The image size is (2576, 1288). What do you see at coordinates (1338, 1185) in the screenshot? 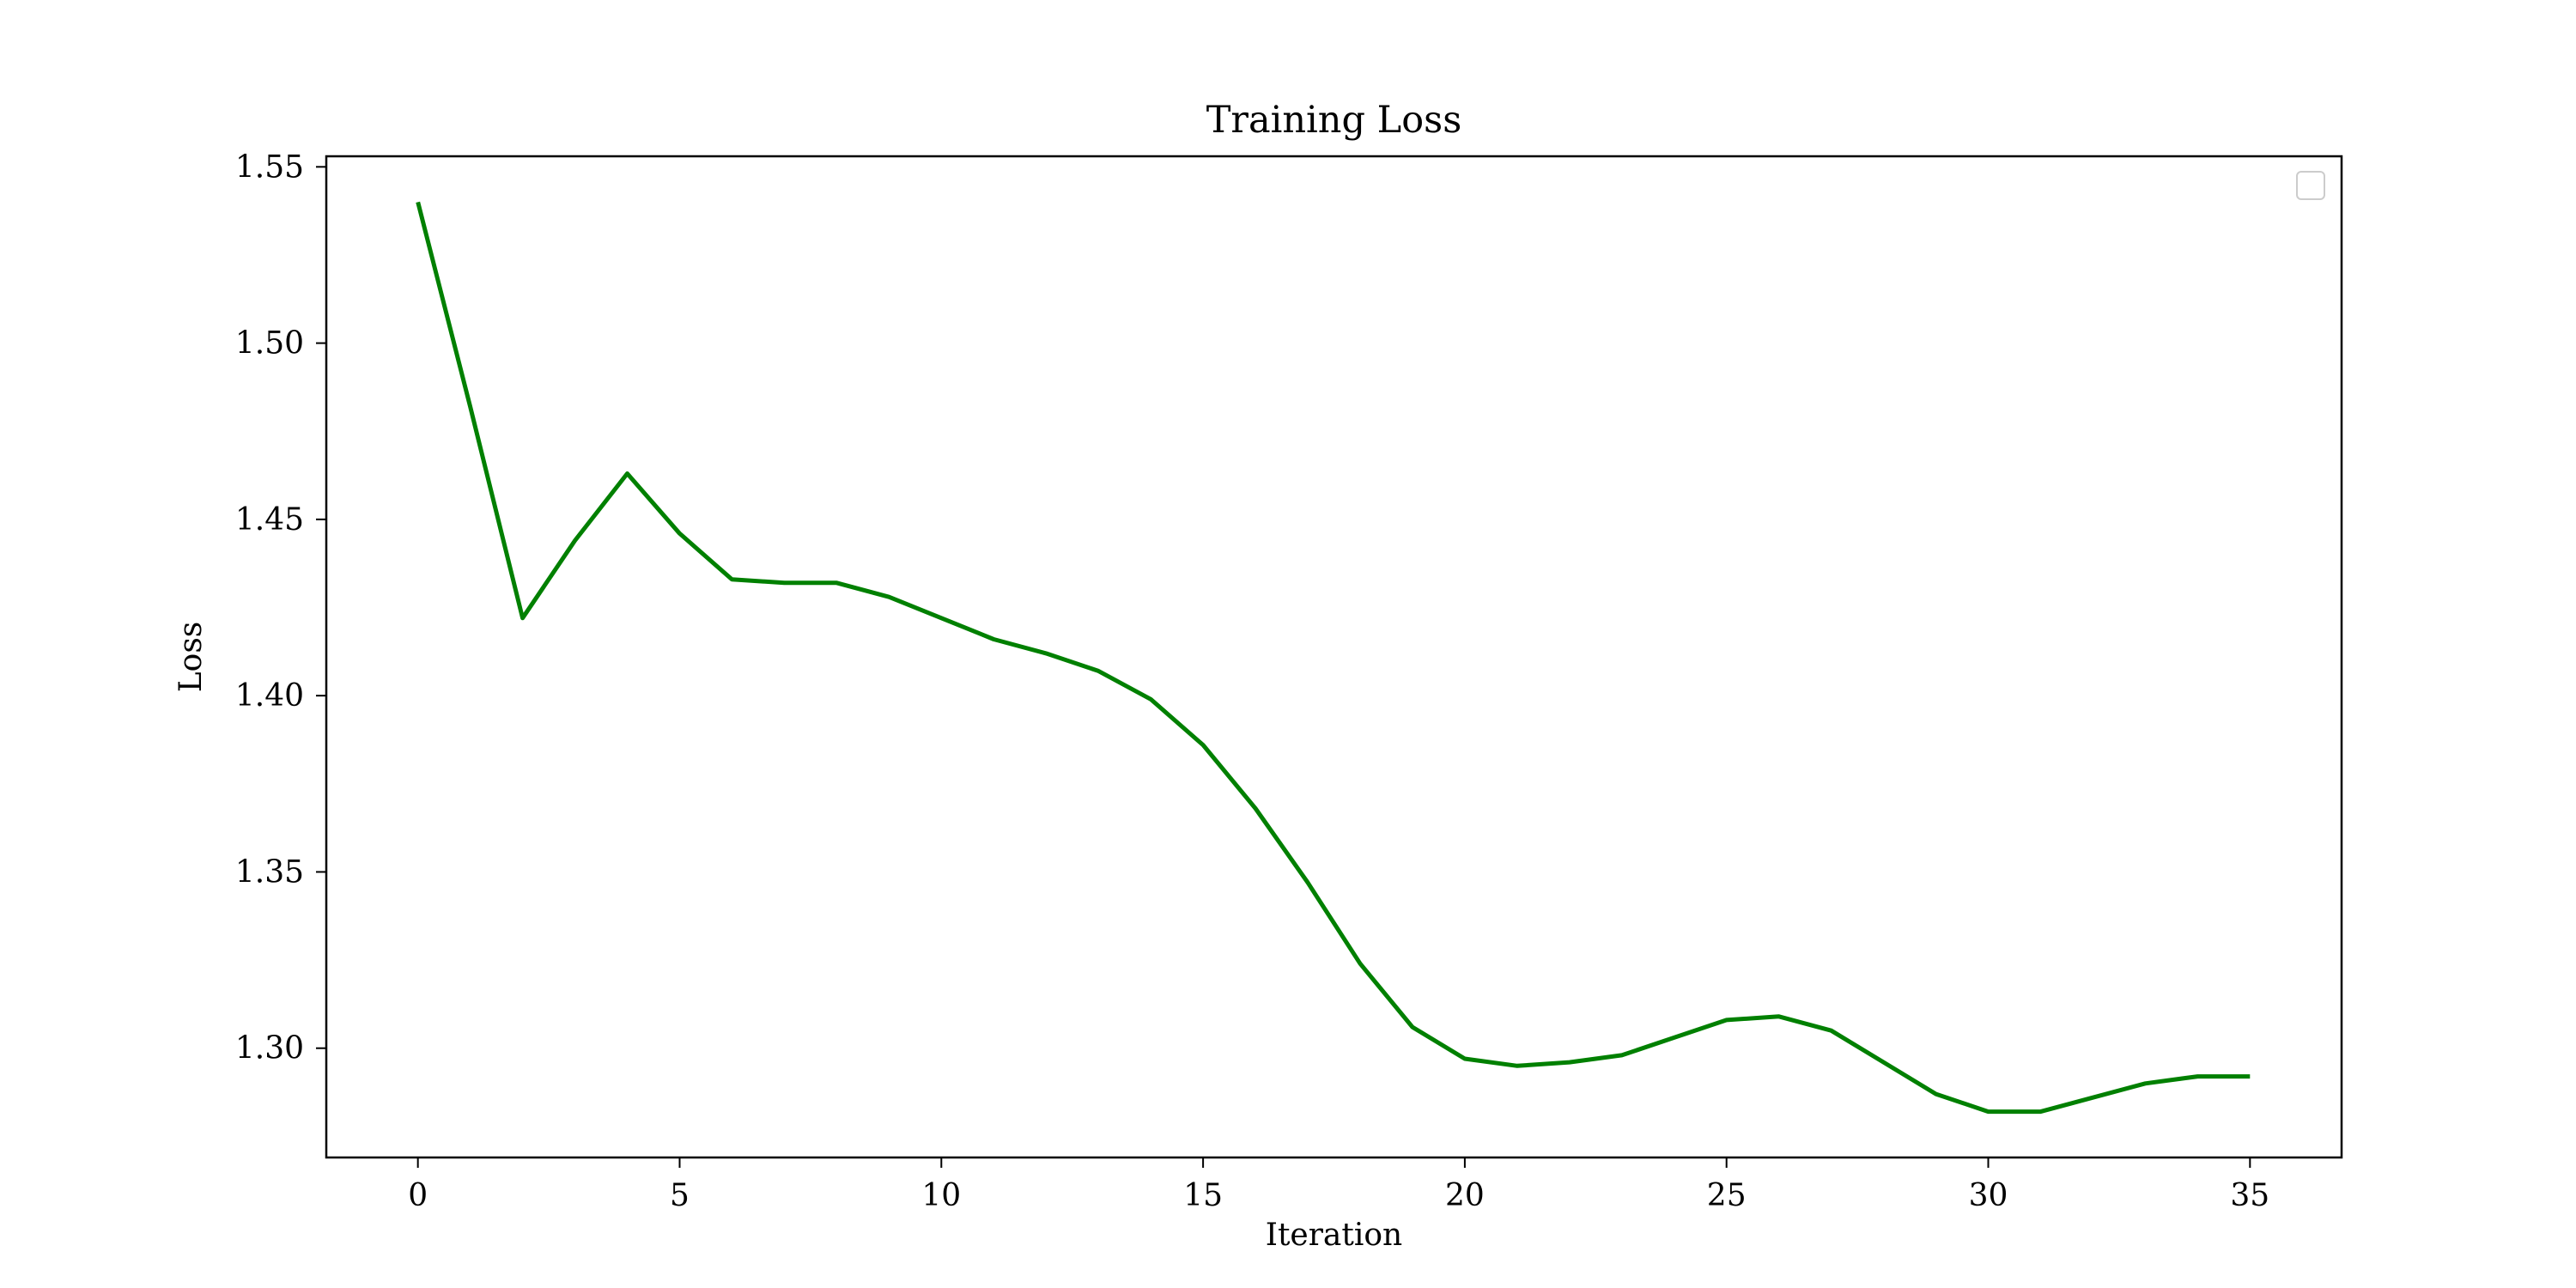
I see `x-axis-ticks: 0 5 10 15 20 25 30 35` at bounding box center [1338, 1185].